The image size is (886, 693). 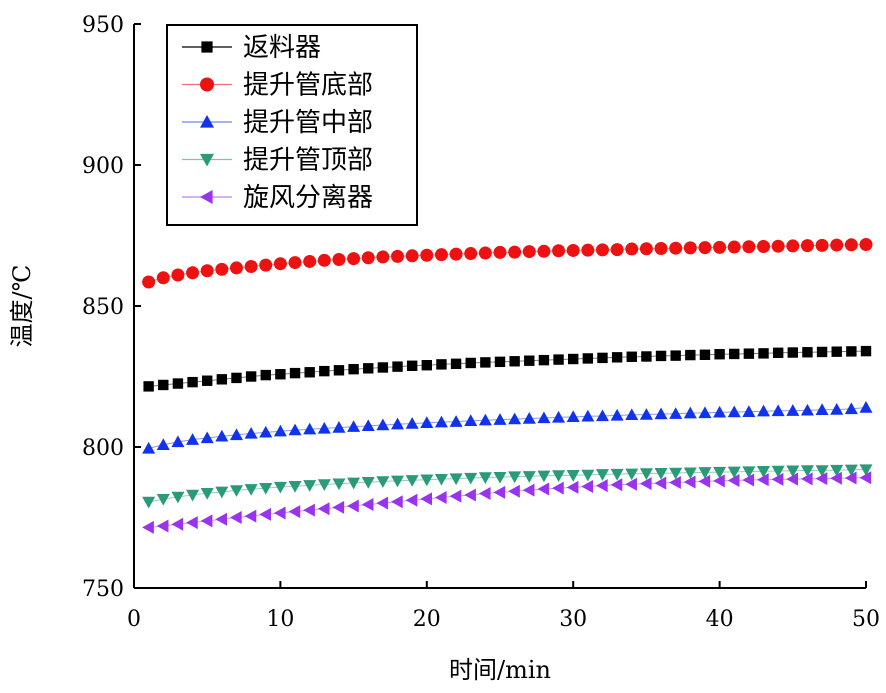 I want to click on x-tick-label: 50, so click(x=866, y=619).